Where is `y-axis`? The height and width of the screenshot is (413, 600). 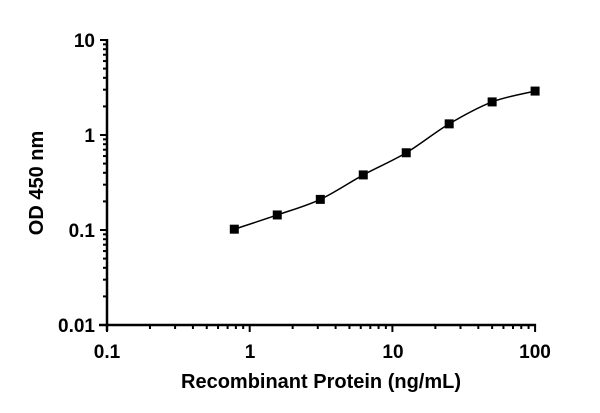
y-axis is located at coordinates (104, 185).